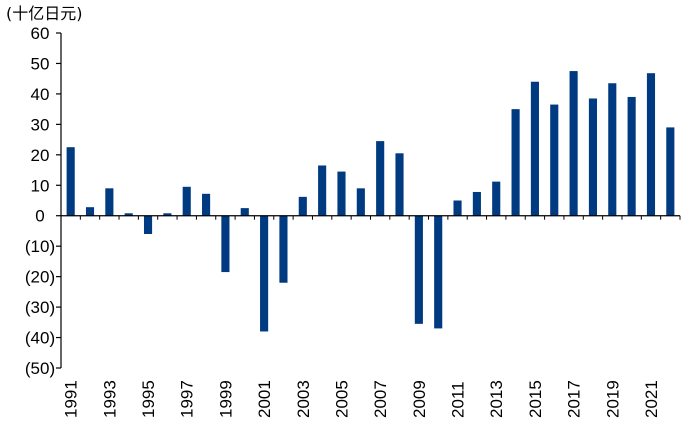 The height and width of the screenshot is (427, 700). Describe the element at coordinates (40, 246) in the screenshot. I see `y-tick-label: (10)` at that location.